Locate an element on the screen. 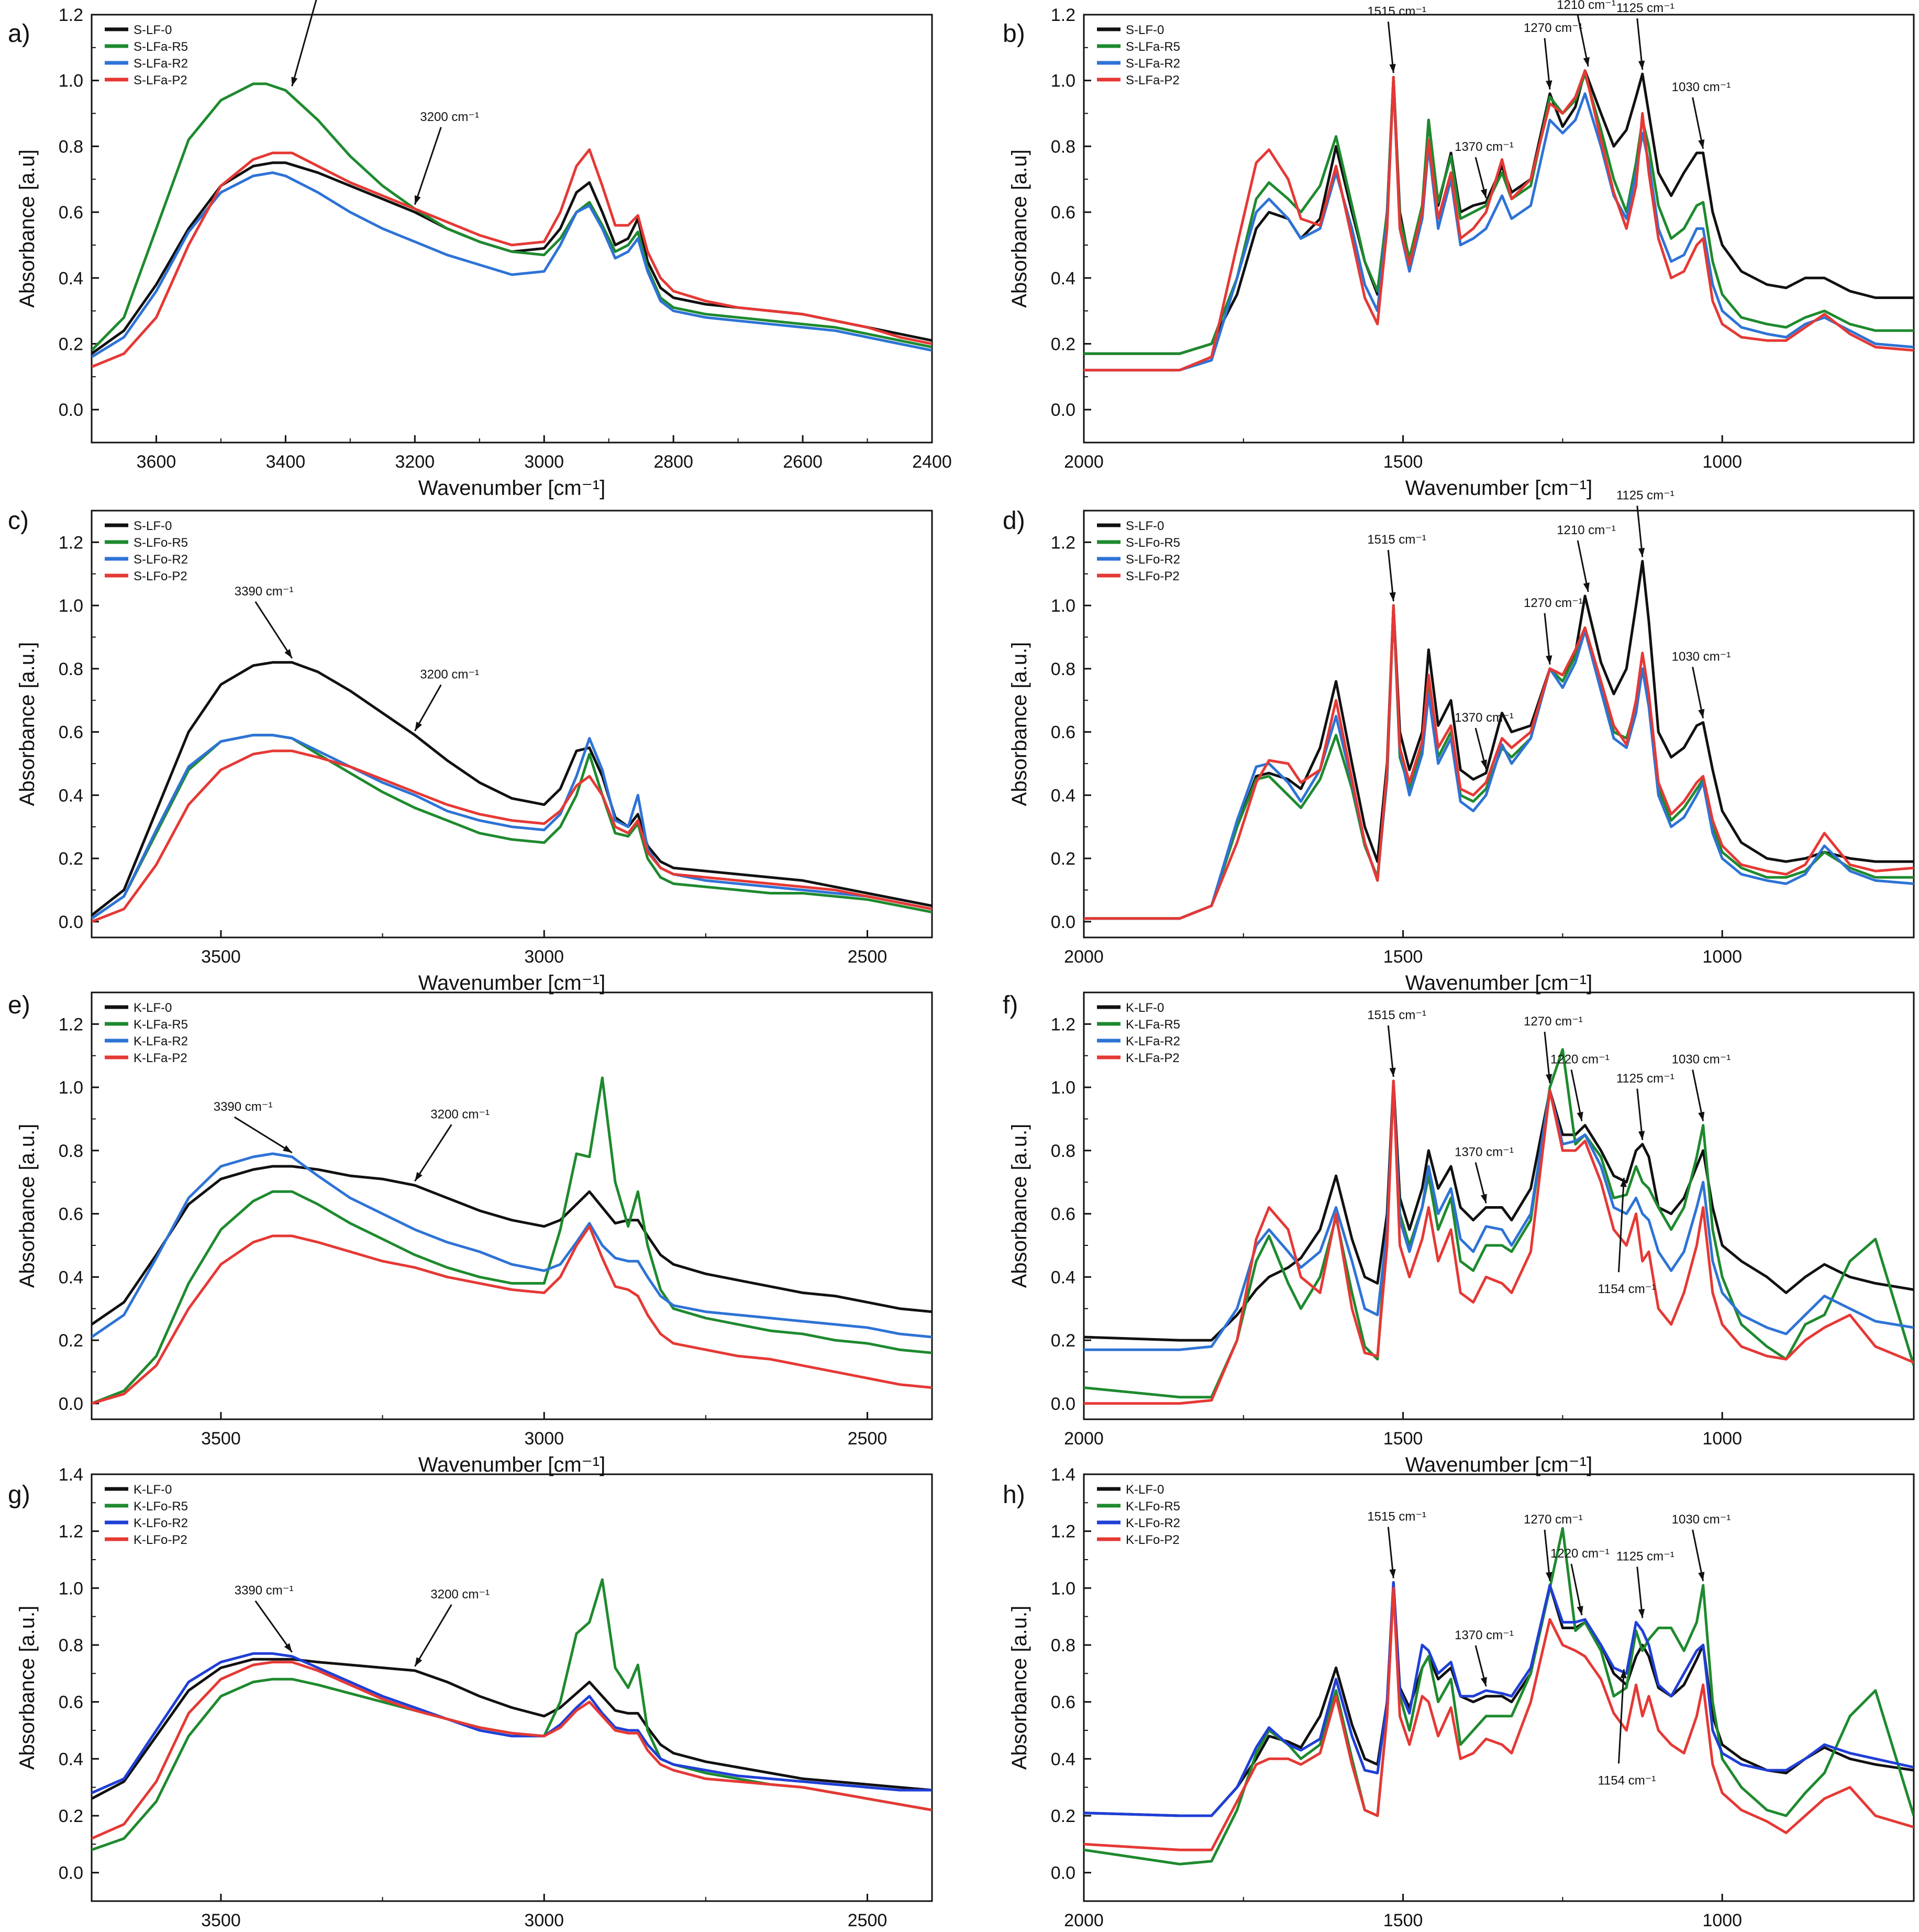  annotation-label: 1030 cm⁻¹ is located at coordinates (1701, 1520).